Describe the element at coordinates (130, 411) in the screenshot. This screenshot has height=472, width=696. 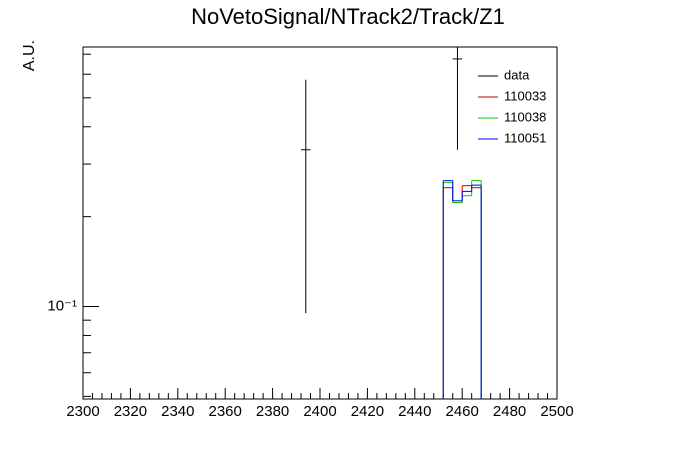
I see `x-tick-label: 2320` at that location.